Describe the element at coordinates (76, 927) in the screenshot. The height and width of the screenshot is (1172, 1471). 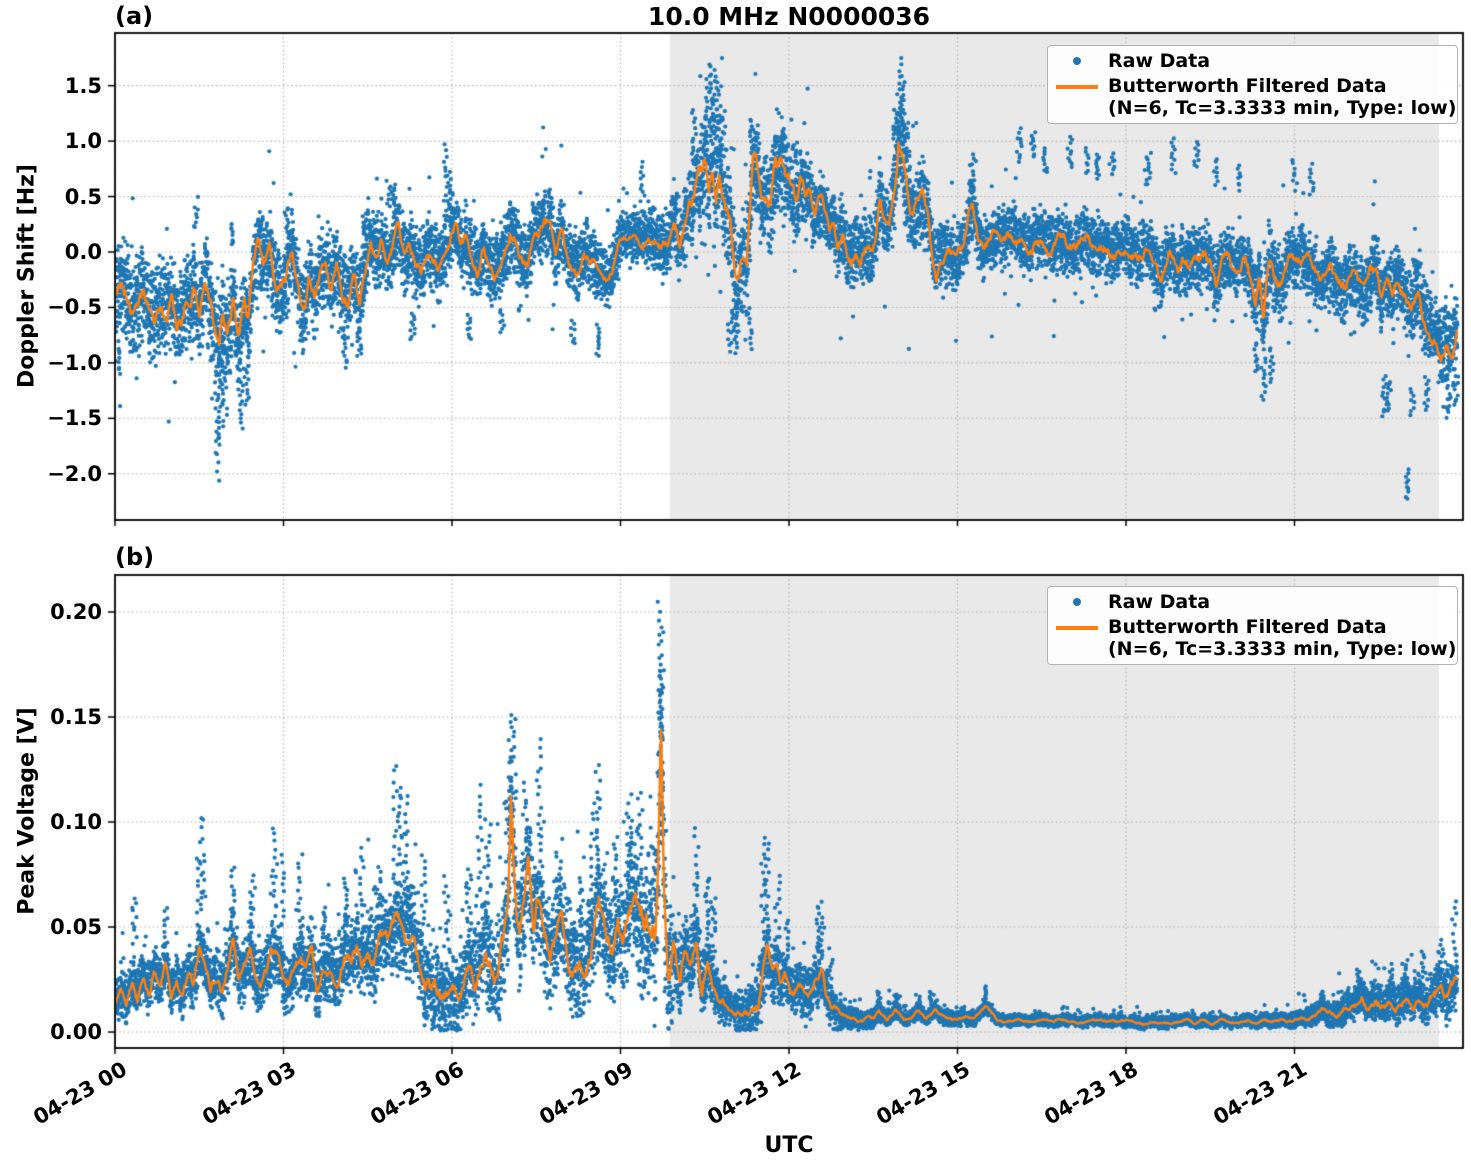
I see `y-tick-label-panel-b: 0.05` at that location.